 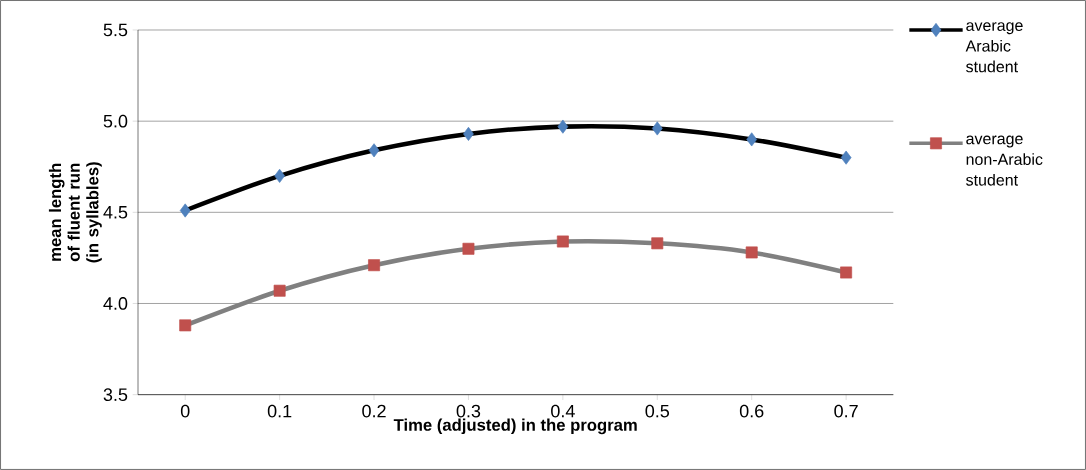 What do you see at coordinates (115, 395) in the screenshot?
I see `y-tick-label: 3.5` at bounding box center [115, 395].